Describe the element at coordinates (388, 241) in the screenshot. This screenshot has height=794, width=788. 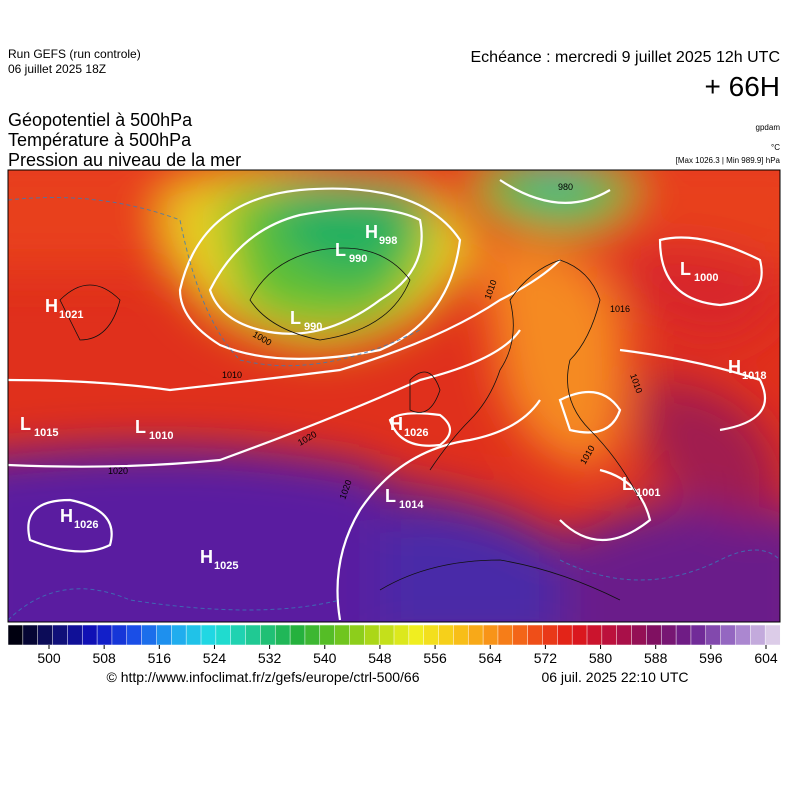
I see `center-value: 998` at that location.